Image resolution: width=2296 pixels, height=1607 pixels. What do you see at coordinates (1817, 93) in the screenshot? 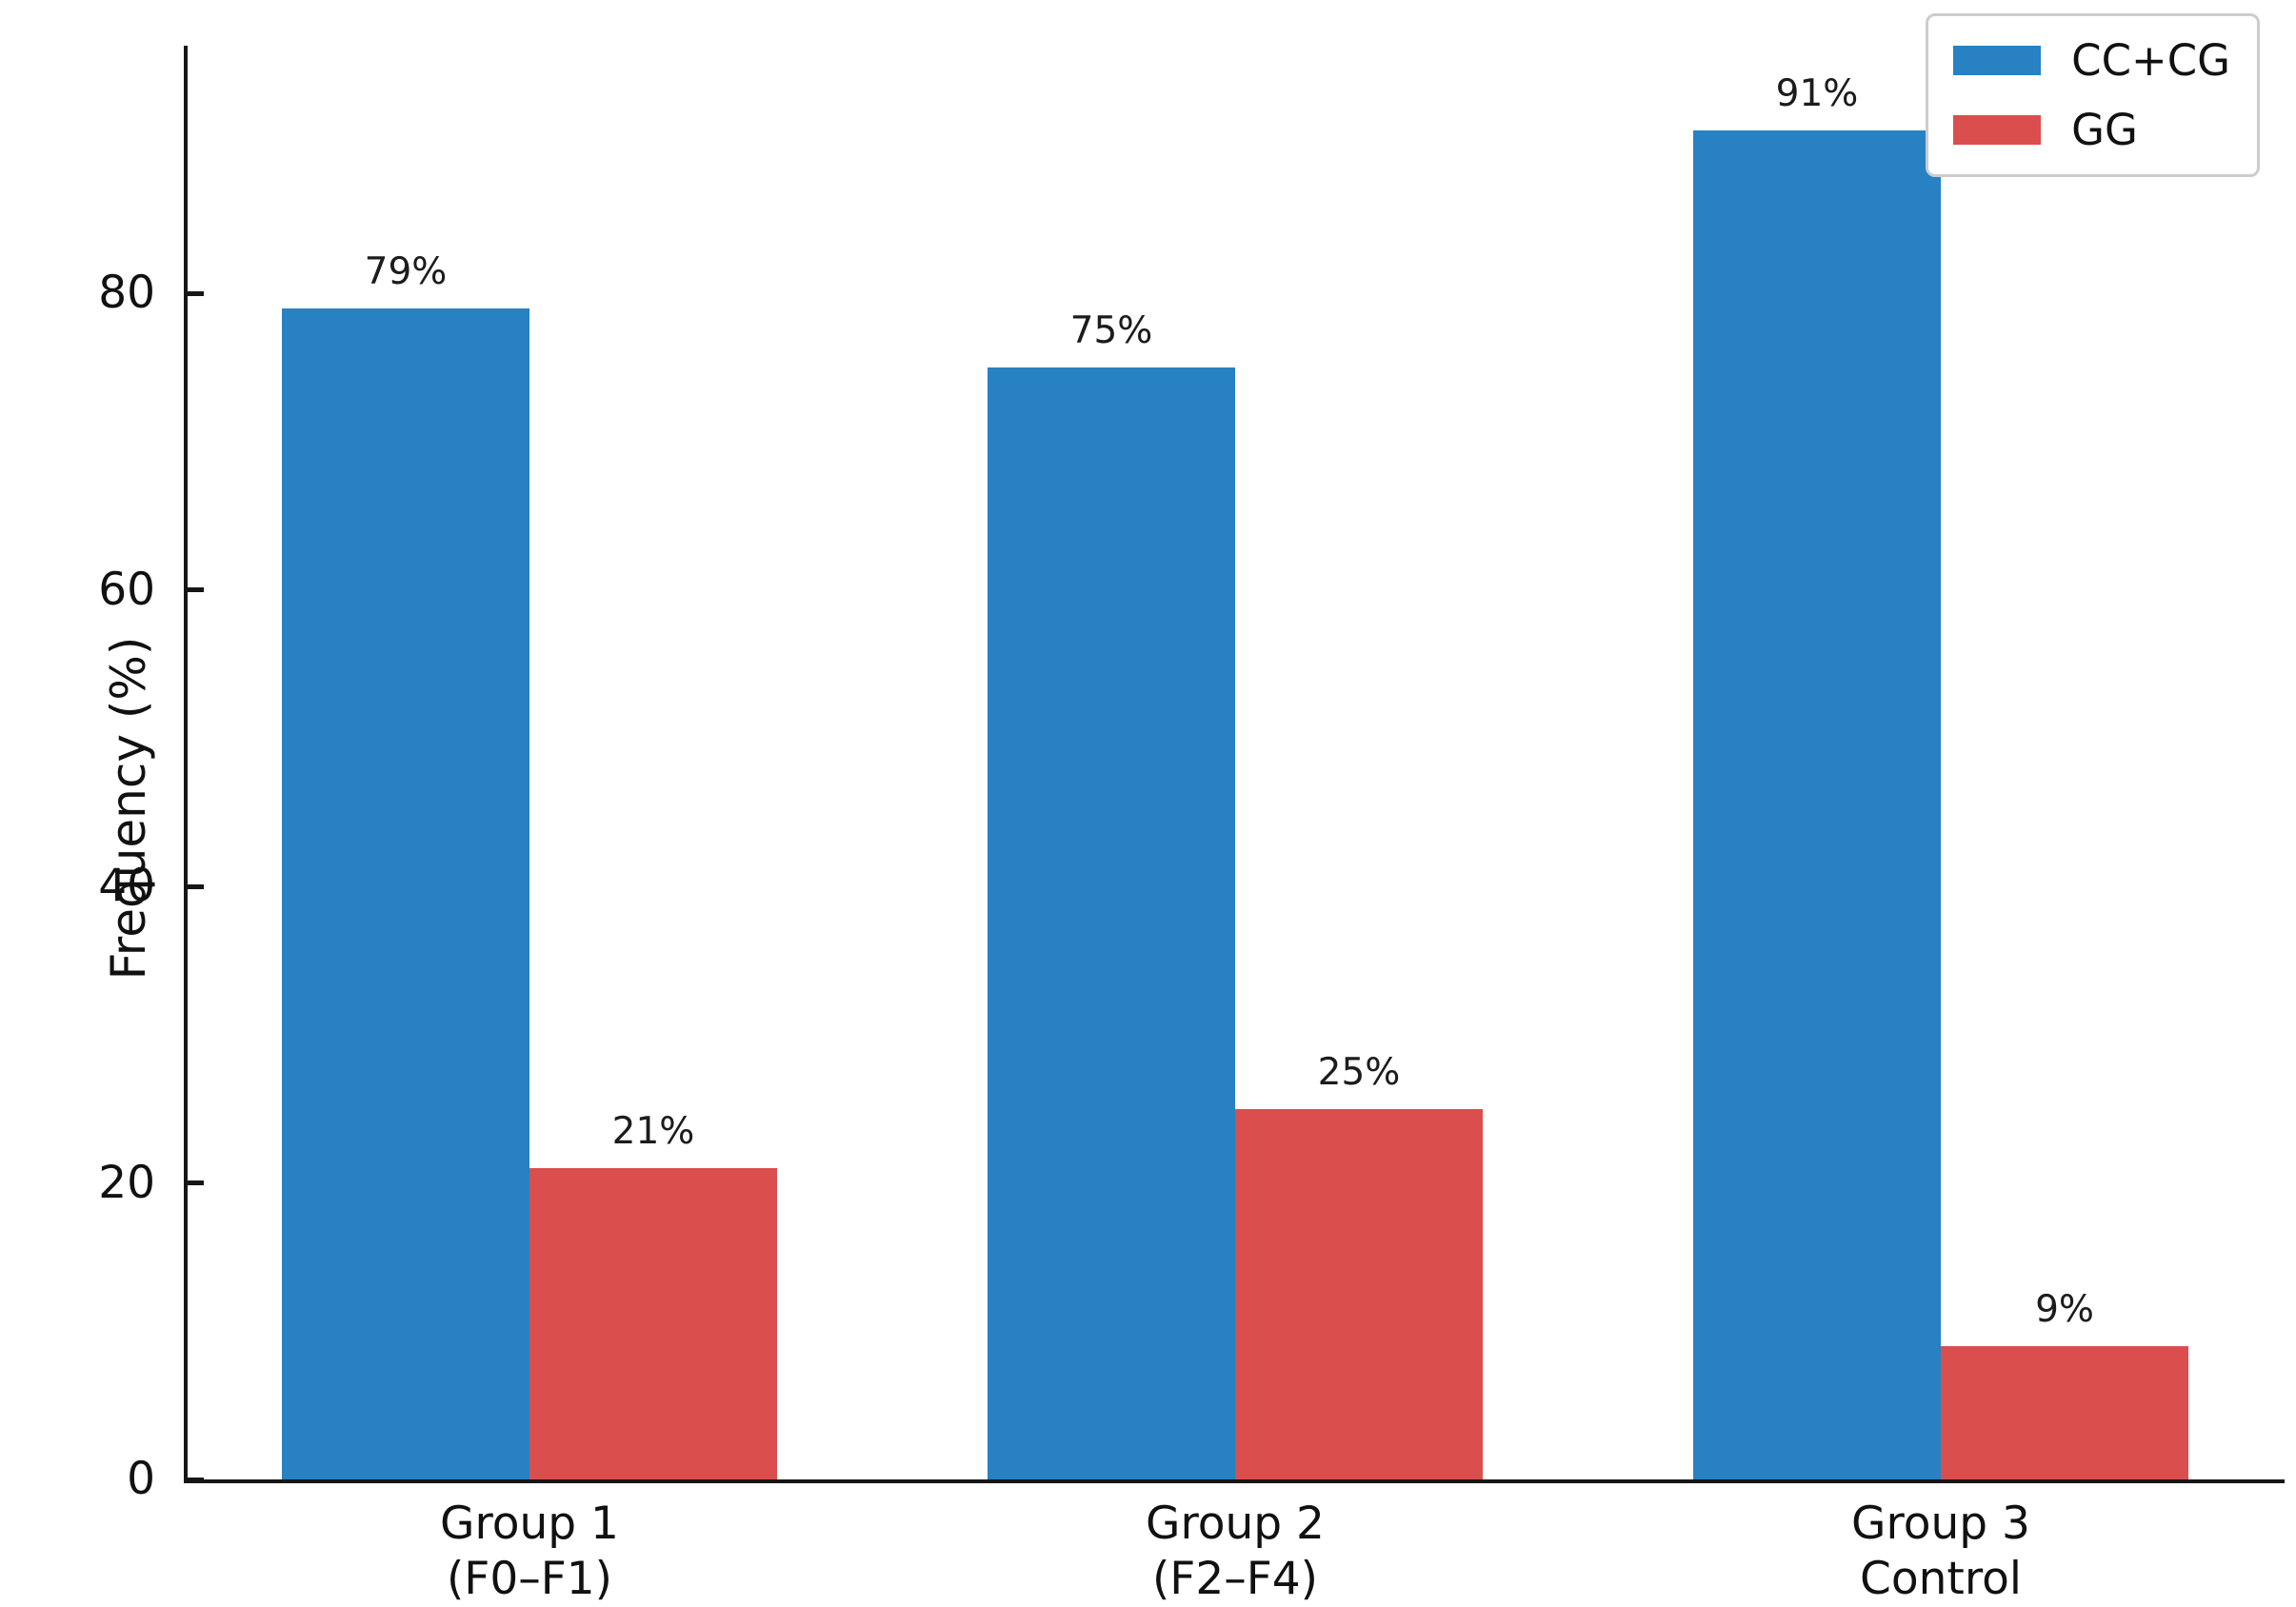
I see `bar-value-label: 91%` at bounding box center [1817, 93].